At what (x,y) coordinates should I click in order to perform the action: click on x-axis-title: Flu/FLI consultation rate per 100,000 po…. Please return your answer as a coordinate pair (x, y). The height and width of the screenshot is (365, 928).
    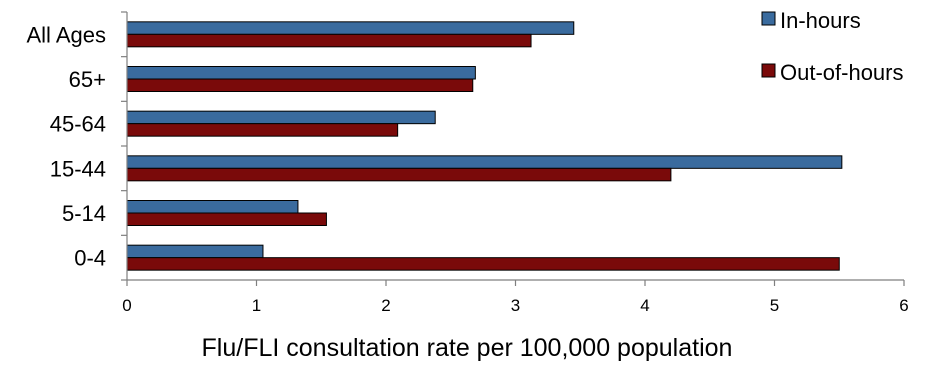
    Looking at the image, I should click on (467, 348).